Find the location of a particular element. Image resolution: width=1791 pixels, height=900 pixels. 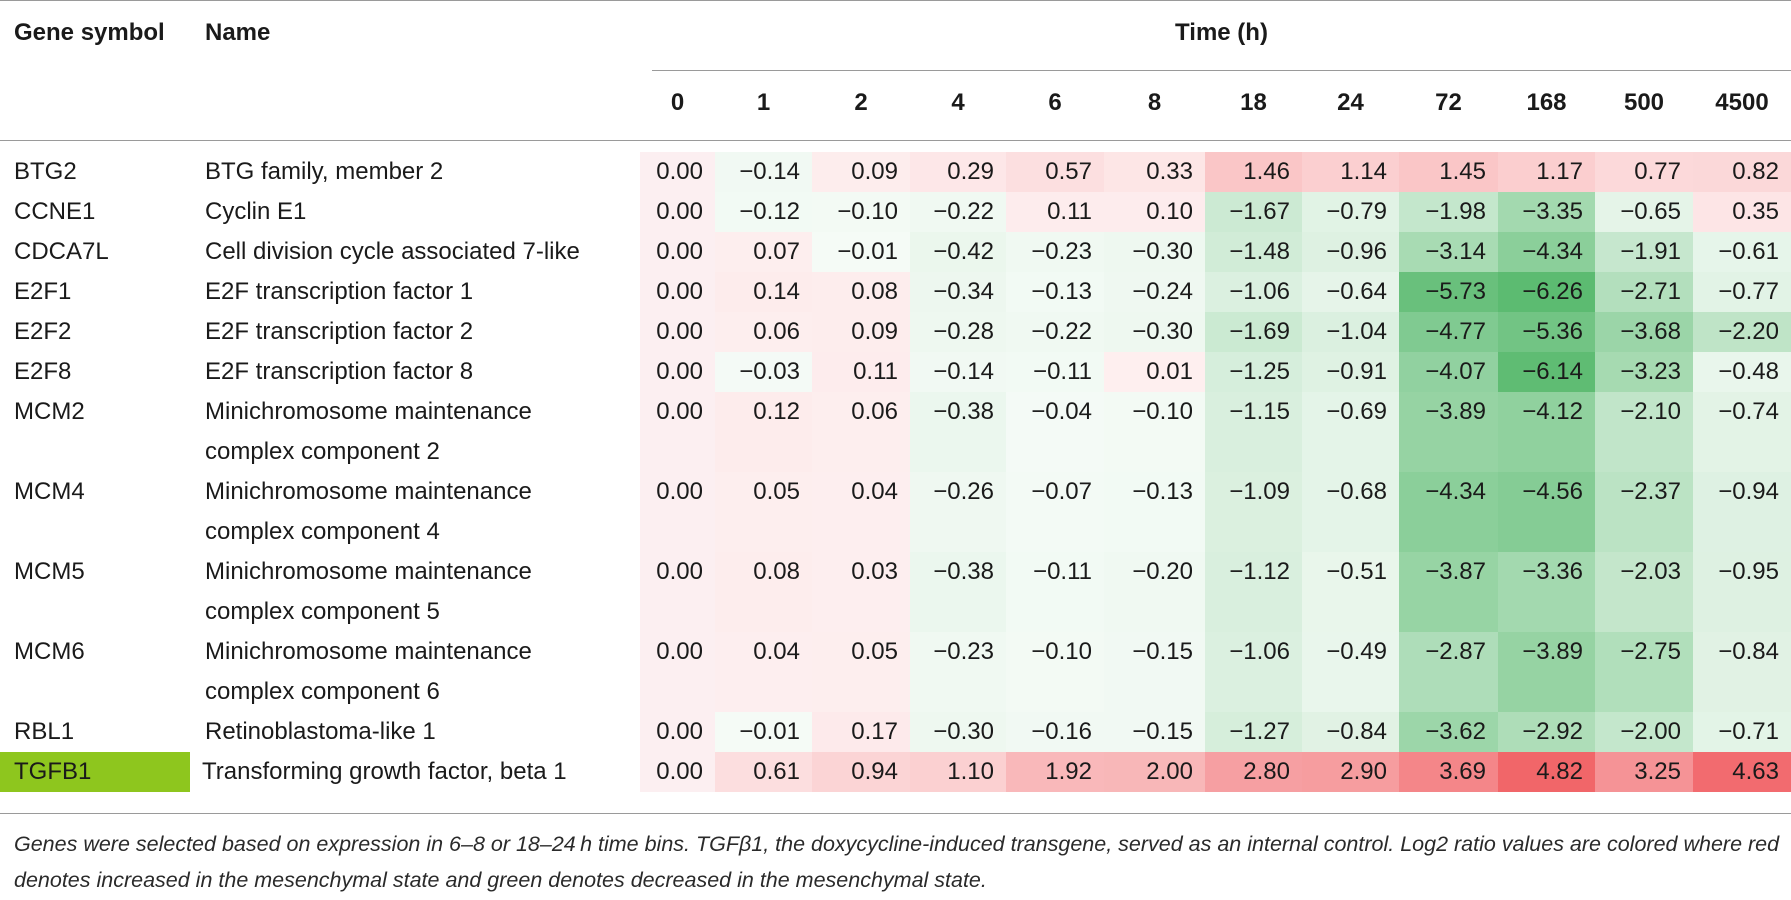

value-cell: 0.82 is located at coordinates (1742, 172).